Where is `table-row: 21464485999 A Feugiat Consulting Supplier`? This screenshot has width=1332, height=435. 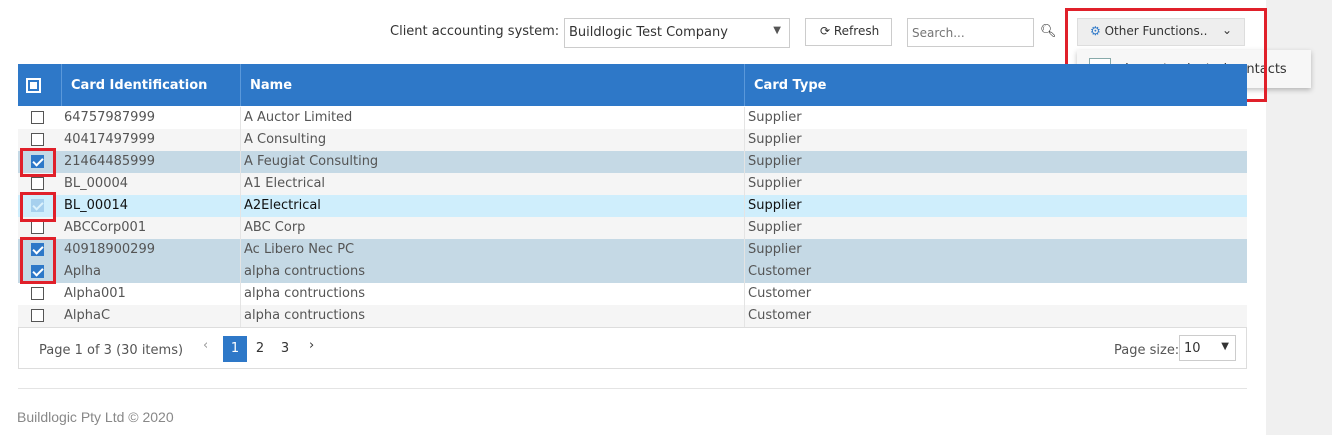 table-row: 21464485999 A Feugiat Consulting Supplier is located at coordinates (632, 162).